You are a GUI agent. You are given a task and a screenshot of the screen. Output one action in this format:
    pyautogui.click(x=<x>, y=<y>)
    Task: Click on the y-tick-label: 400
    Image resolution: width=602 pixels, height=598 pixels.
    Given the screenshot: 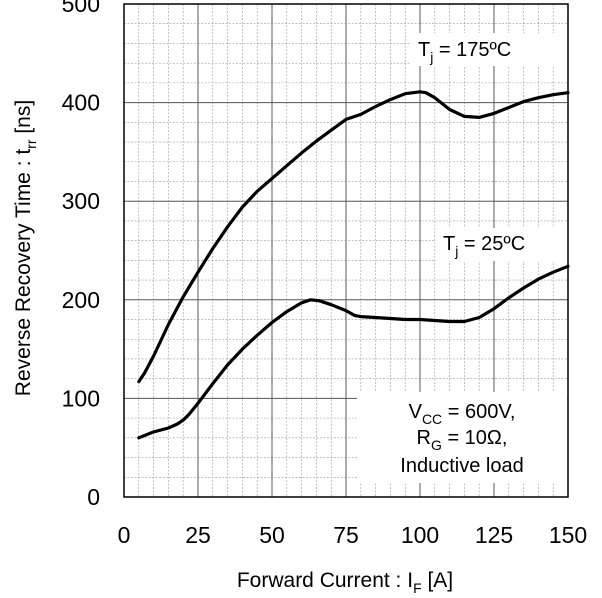 What is the action you would take?
    pyautogui.click(x=81, y=103)
    